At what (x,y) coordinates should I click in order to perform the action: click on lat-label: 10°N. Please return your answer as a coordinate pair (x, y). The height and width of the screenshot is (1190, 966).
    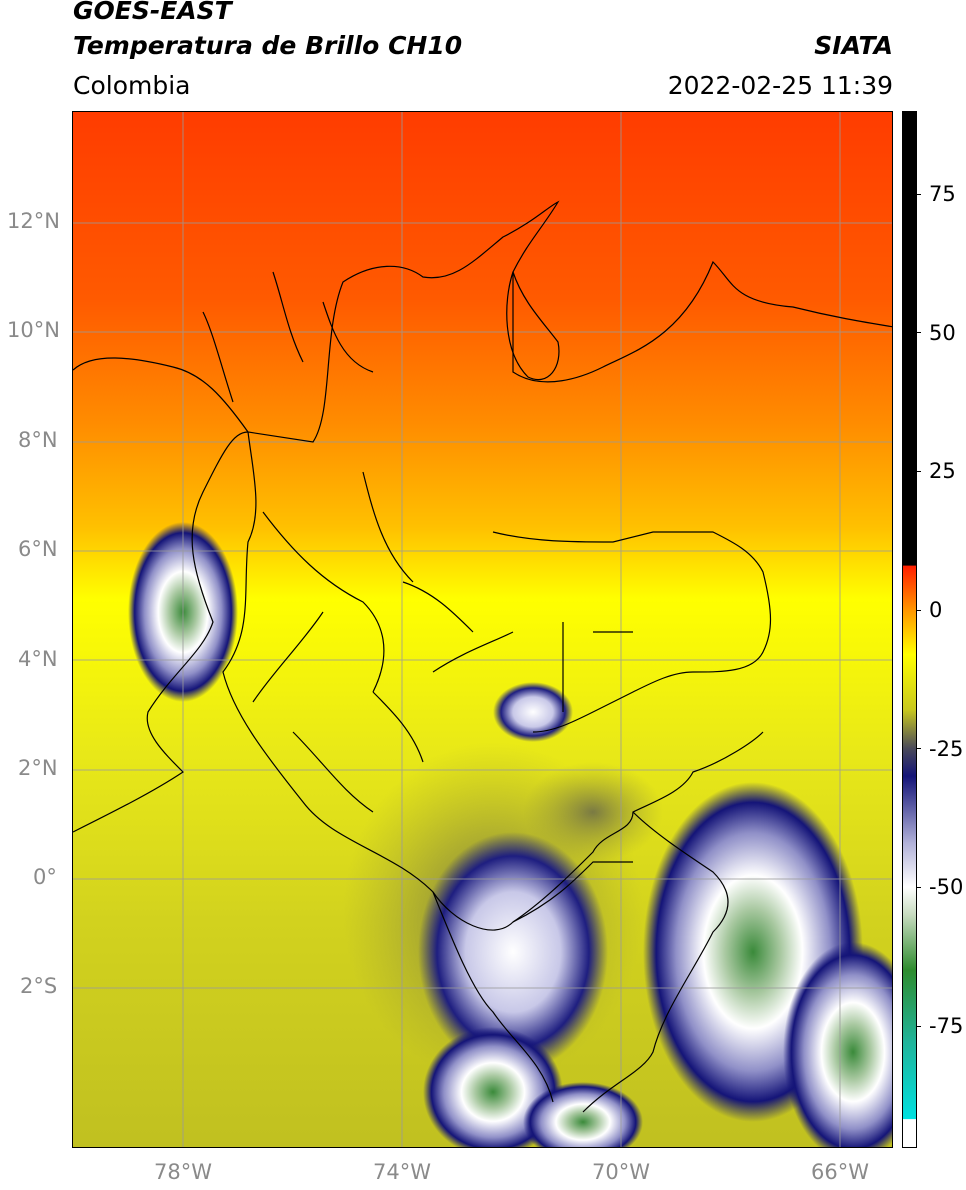
    Looking at the image, I should click on (33, 330).